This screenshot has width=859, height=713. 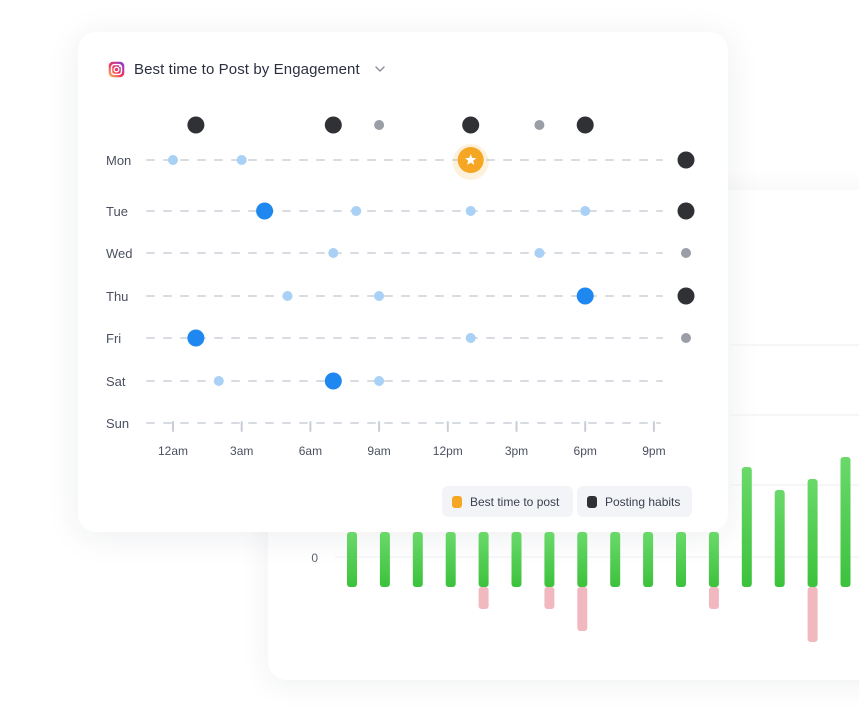 What do you see at coordinates (241, 451) in the screenshot?
I see `x-tick-label: 3am` at bounding box center [241, 451].